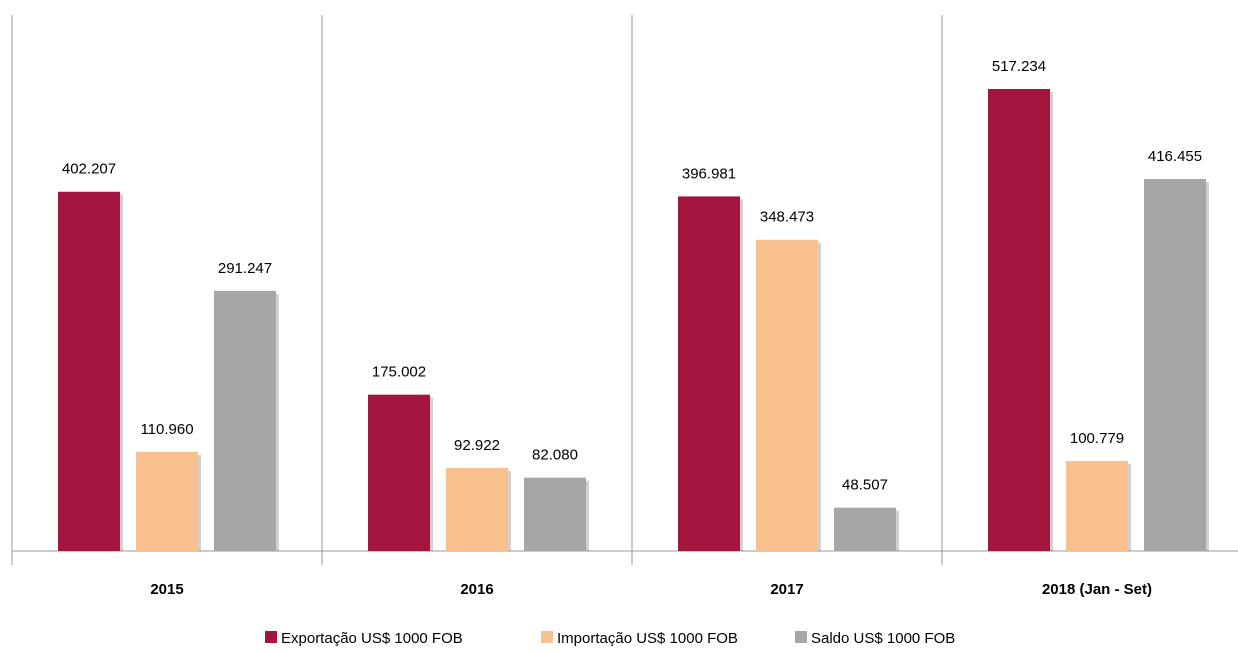 This screenshot has height=653, width=1238. What do you see at coordinates (555, 455) in the screenshot?
I see `data-label: 82.080` at bounding box center [555, 455].